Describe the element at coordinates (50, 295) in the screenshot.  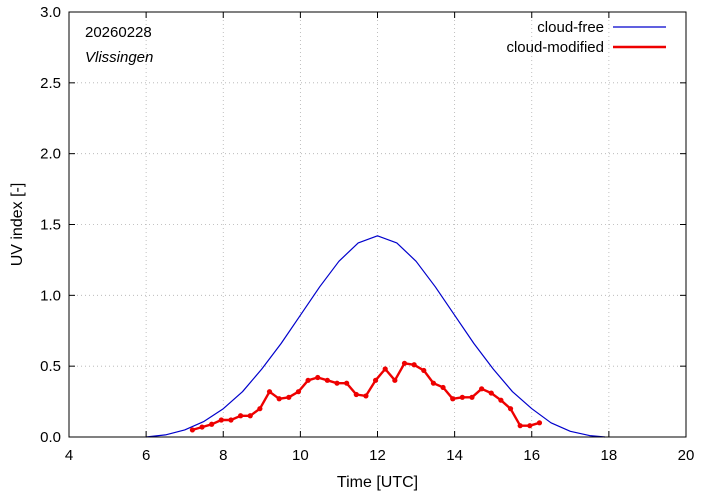
I see `y-tick-label: 1.0` at that location.